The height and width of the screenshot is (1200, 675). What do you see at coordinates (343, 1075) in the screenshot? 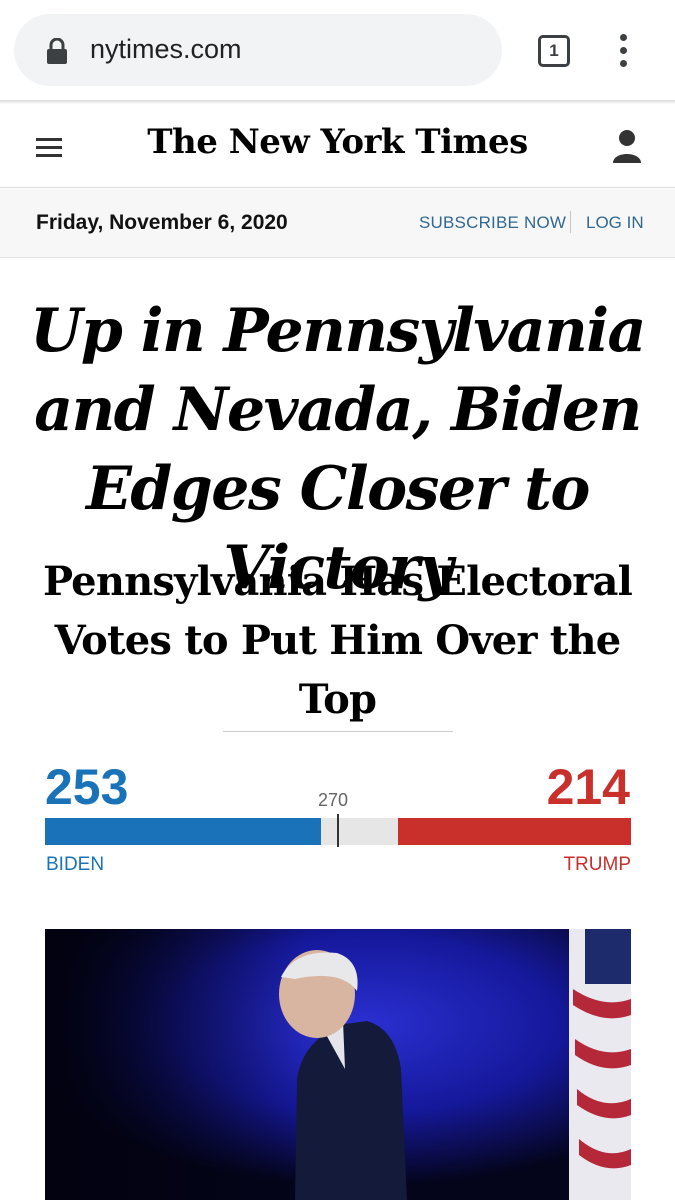
I see `speaker-figure` at bounding box center [343, 1075].